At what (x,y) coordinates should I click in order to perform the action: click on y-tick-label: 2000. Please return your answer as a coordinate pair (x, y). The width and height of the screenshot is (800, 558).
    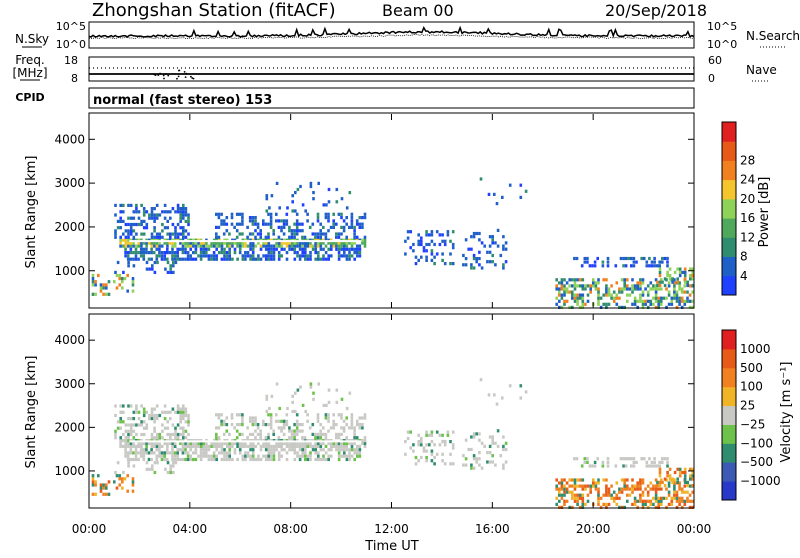
    Looking at the image, I should click on (69, 227).